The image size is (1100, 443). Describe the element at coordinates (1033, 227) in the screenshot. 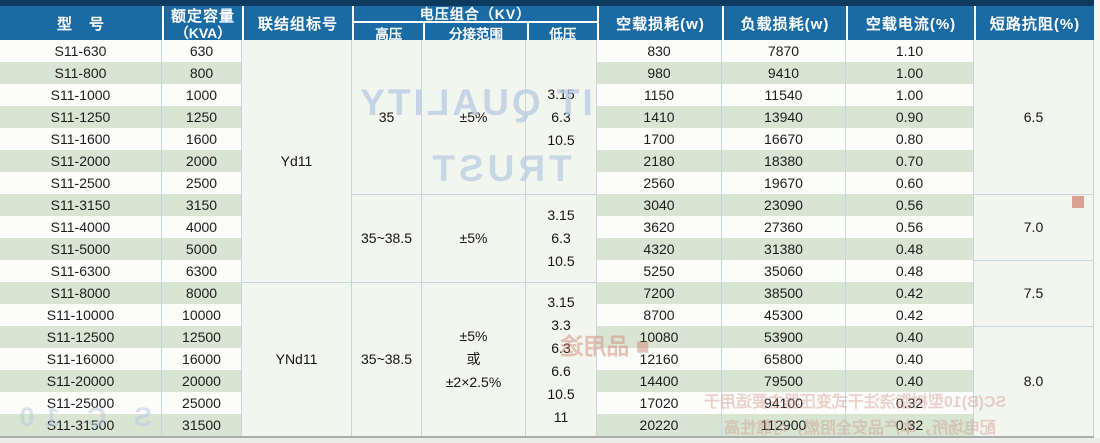

I see `impedance-cell-line: 7.0` at that location.